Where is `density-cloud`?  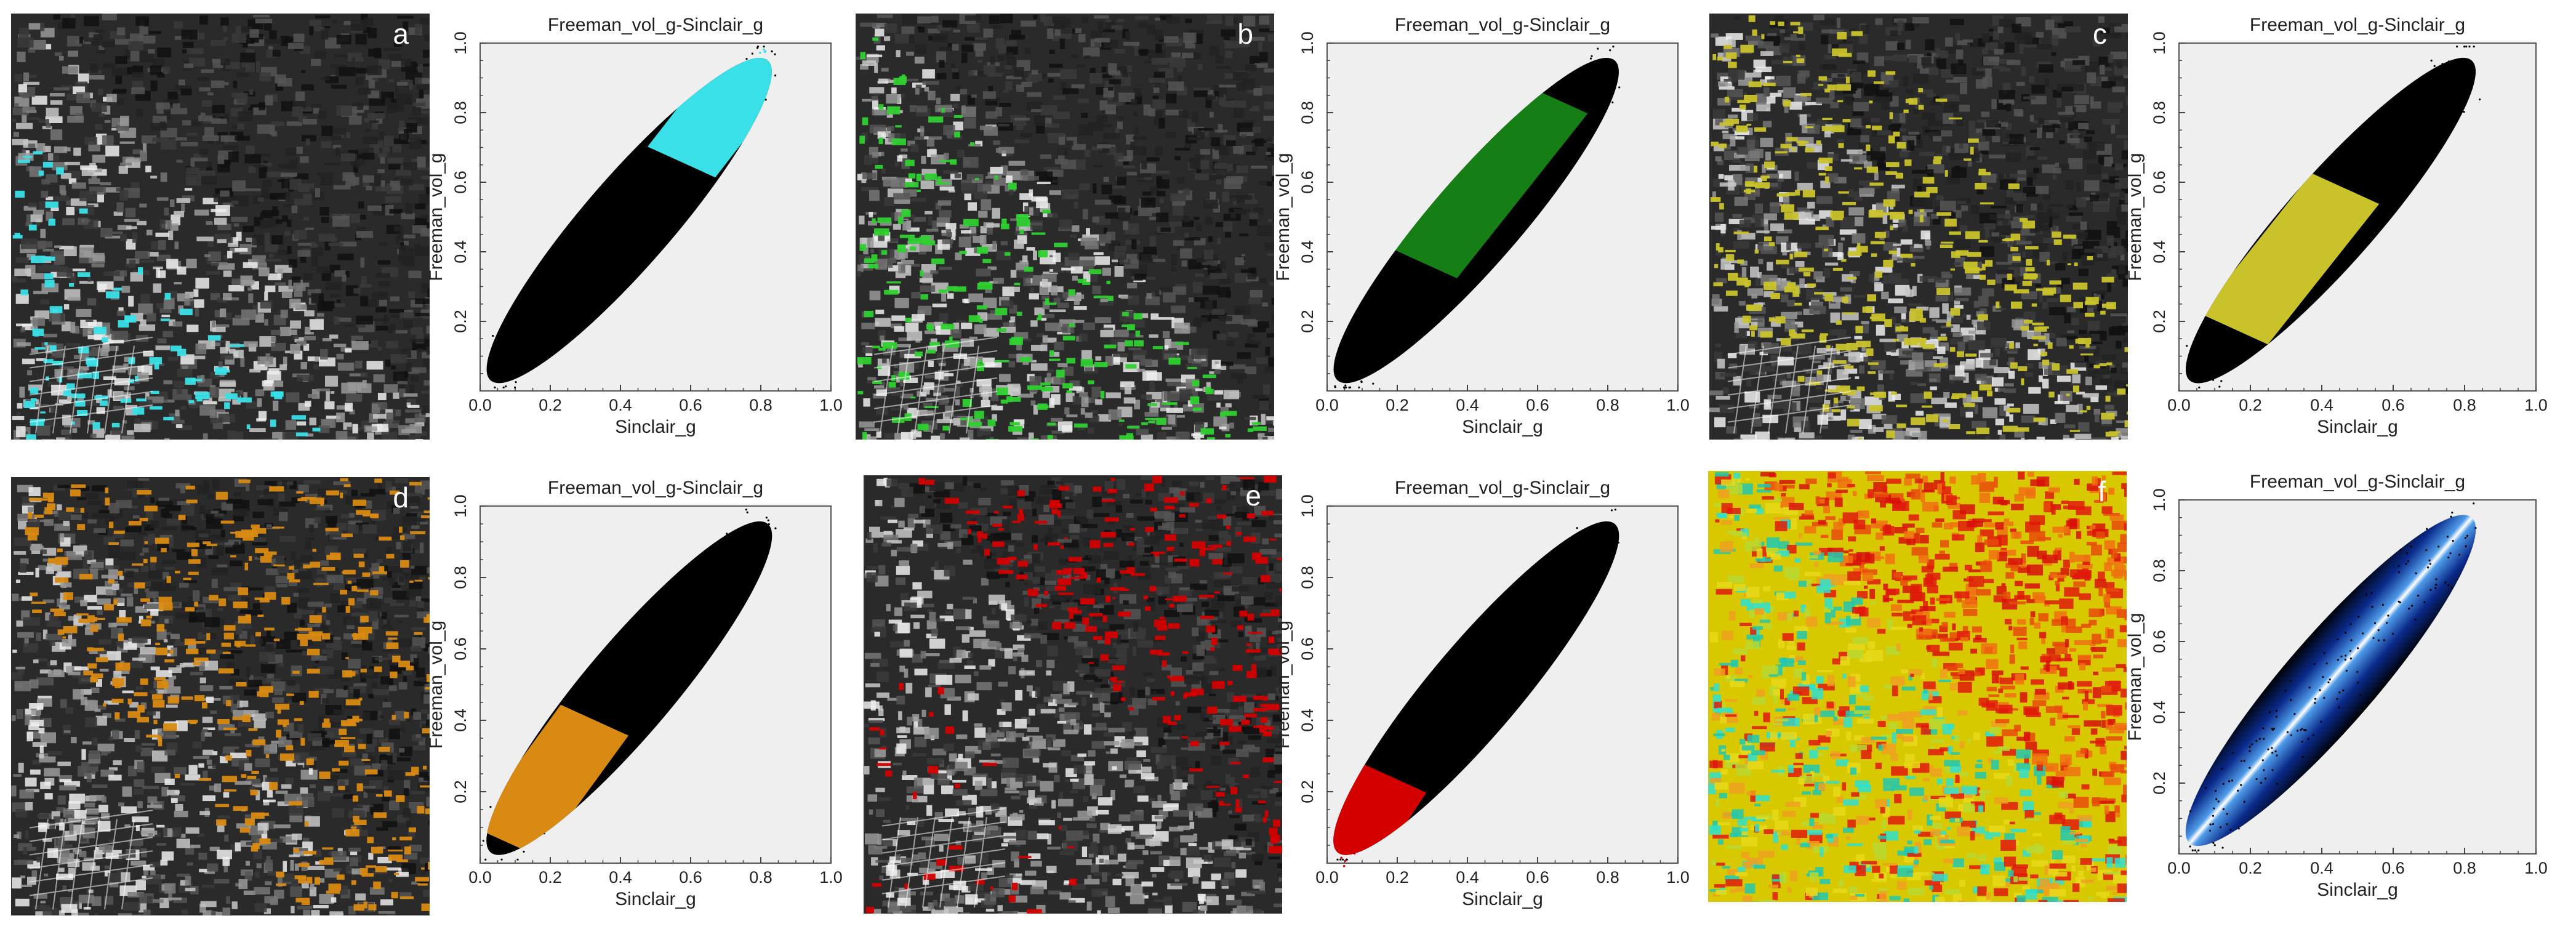 density-cloud is located at coordinates (2330, 681).